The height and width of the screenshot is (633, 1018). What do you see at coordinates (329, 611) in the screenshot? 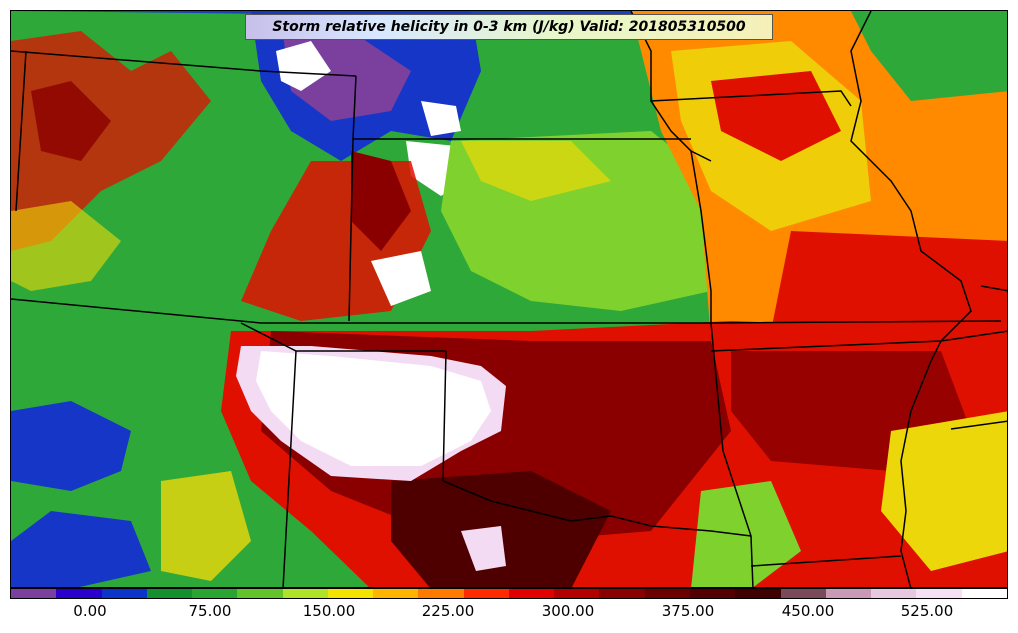
I see `colorbar-tick-label: 150.00` at bounding box center [329, 611].